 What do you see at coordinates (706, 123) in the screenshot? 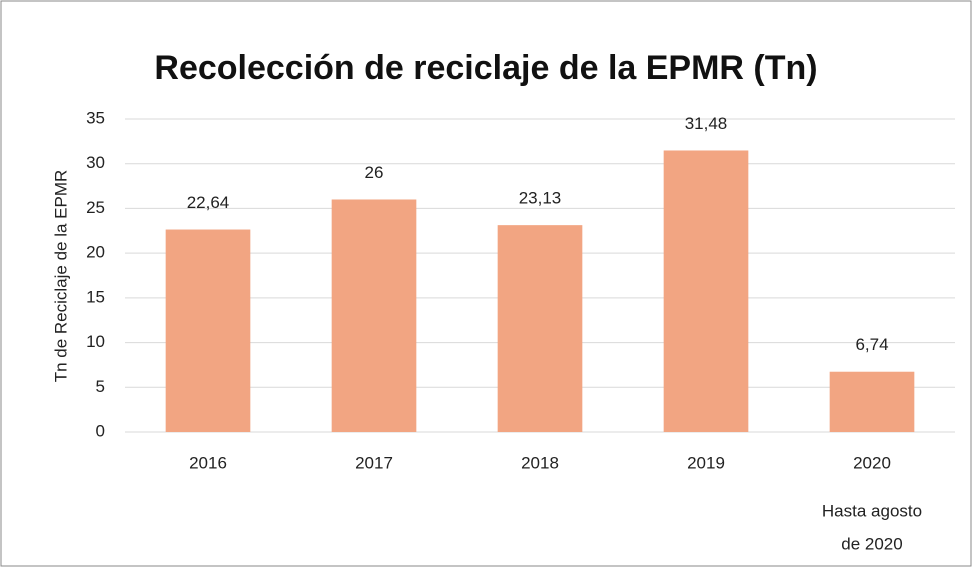
I see `data-label: 31,48` at bounding box center [706, 123].